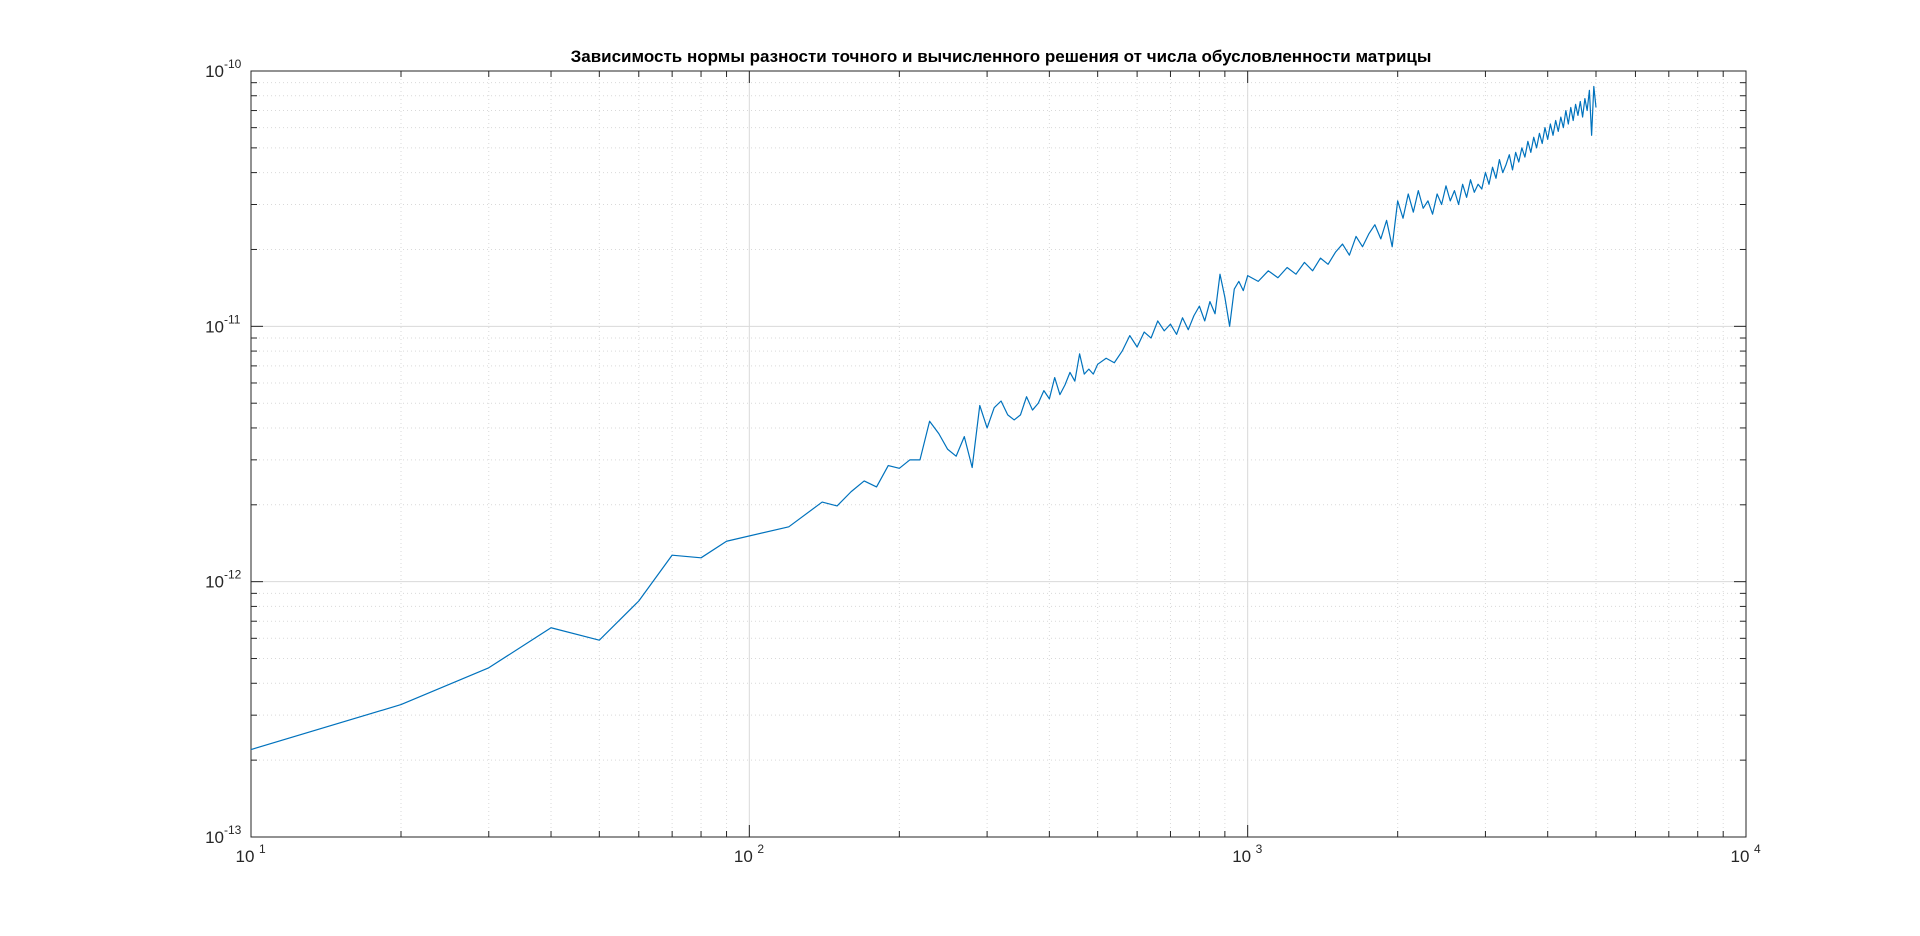 This screenshot has width=1920, height=936. Describe the element at coordinates (233, 575) in the screenshot. I see `y-tick-label-exponent: -12` at that location.